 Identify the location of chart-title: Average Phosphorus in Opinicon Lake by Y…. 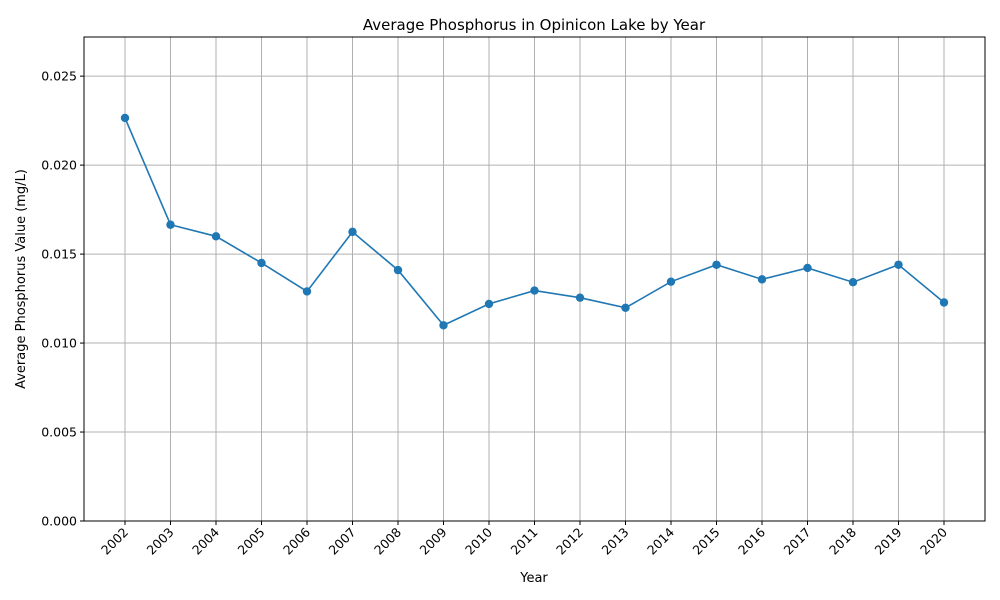
(534, 25).